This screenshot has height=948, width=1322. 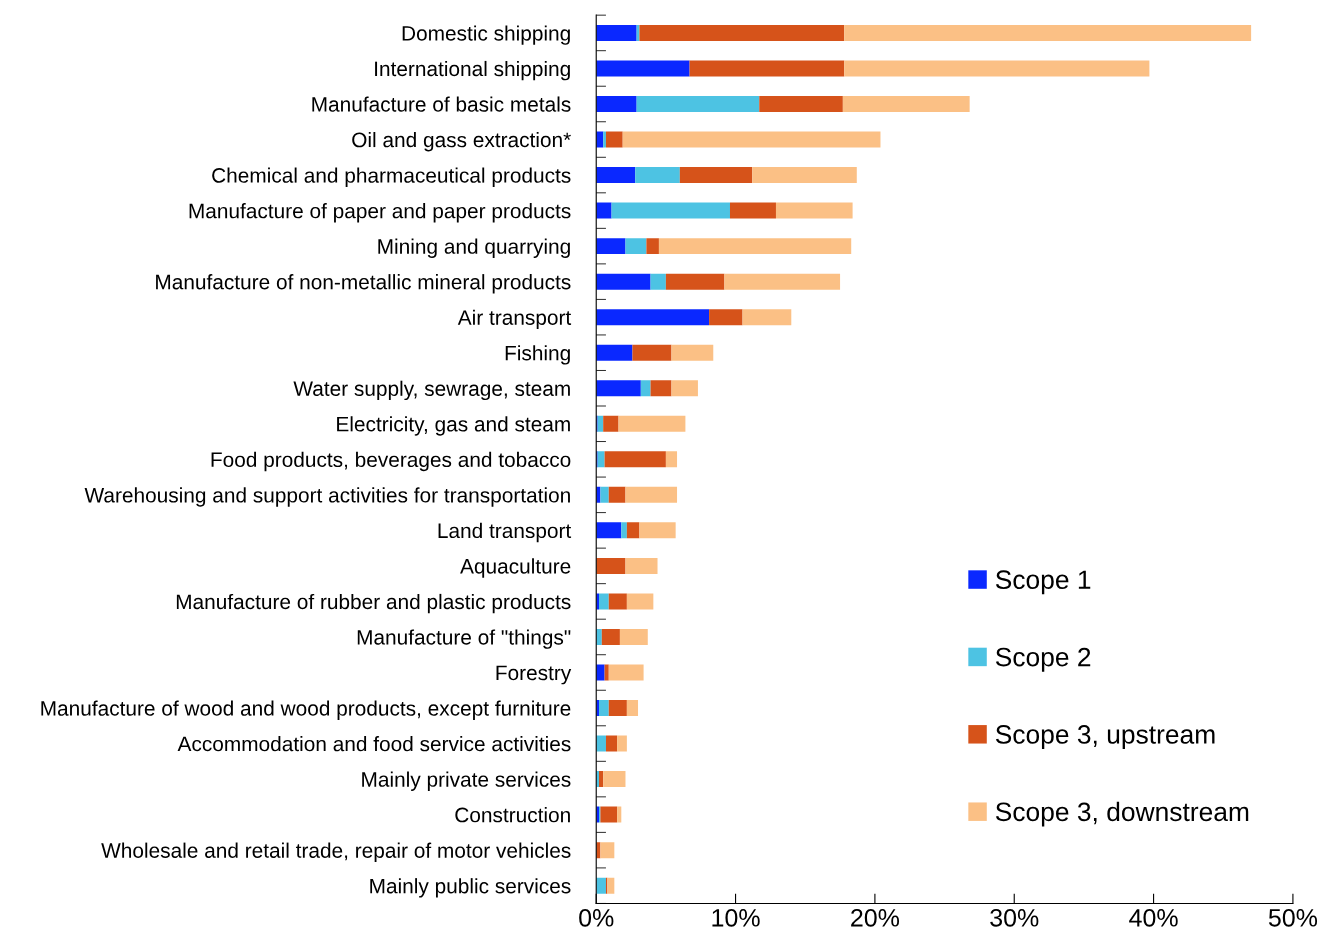 I want to click on x-tick-label: 40%, so click(x=1153, y=917).